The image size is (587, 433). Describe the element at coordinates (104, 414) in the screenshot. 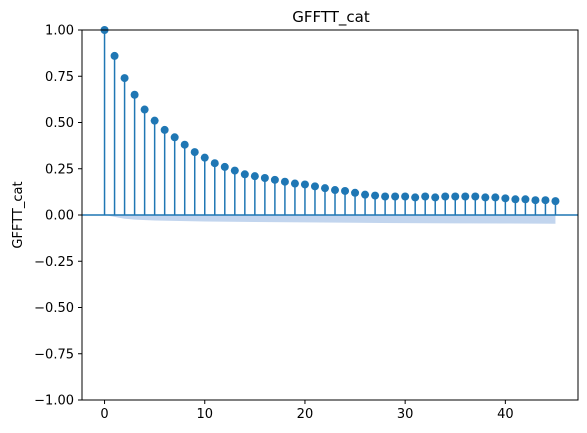

I see `x-tick-label: 0` at that location.